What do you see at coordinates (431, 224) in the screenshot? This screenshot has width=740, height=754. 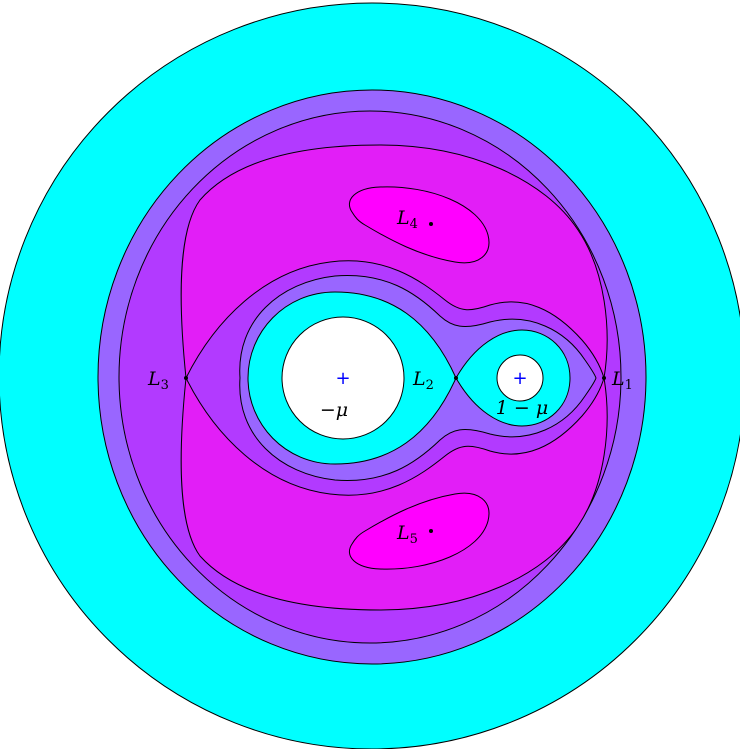 I see `l4-point` at bounding box center [431, 224].